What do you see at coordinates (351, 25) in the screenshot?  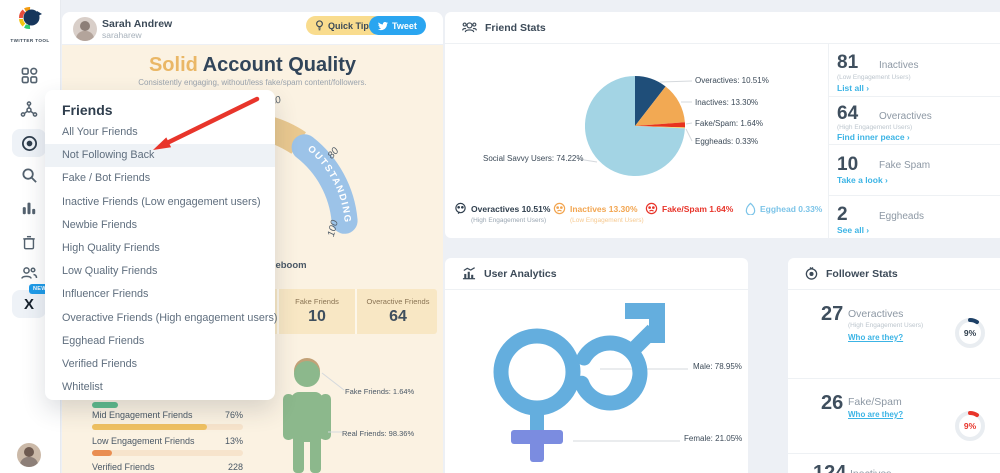 I see `quick-tips-label: Quick Tips` at bounding box center [351, 25].